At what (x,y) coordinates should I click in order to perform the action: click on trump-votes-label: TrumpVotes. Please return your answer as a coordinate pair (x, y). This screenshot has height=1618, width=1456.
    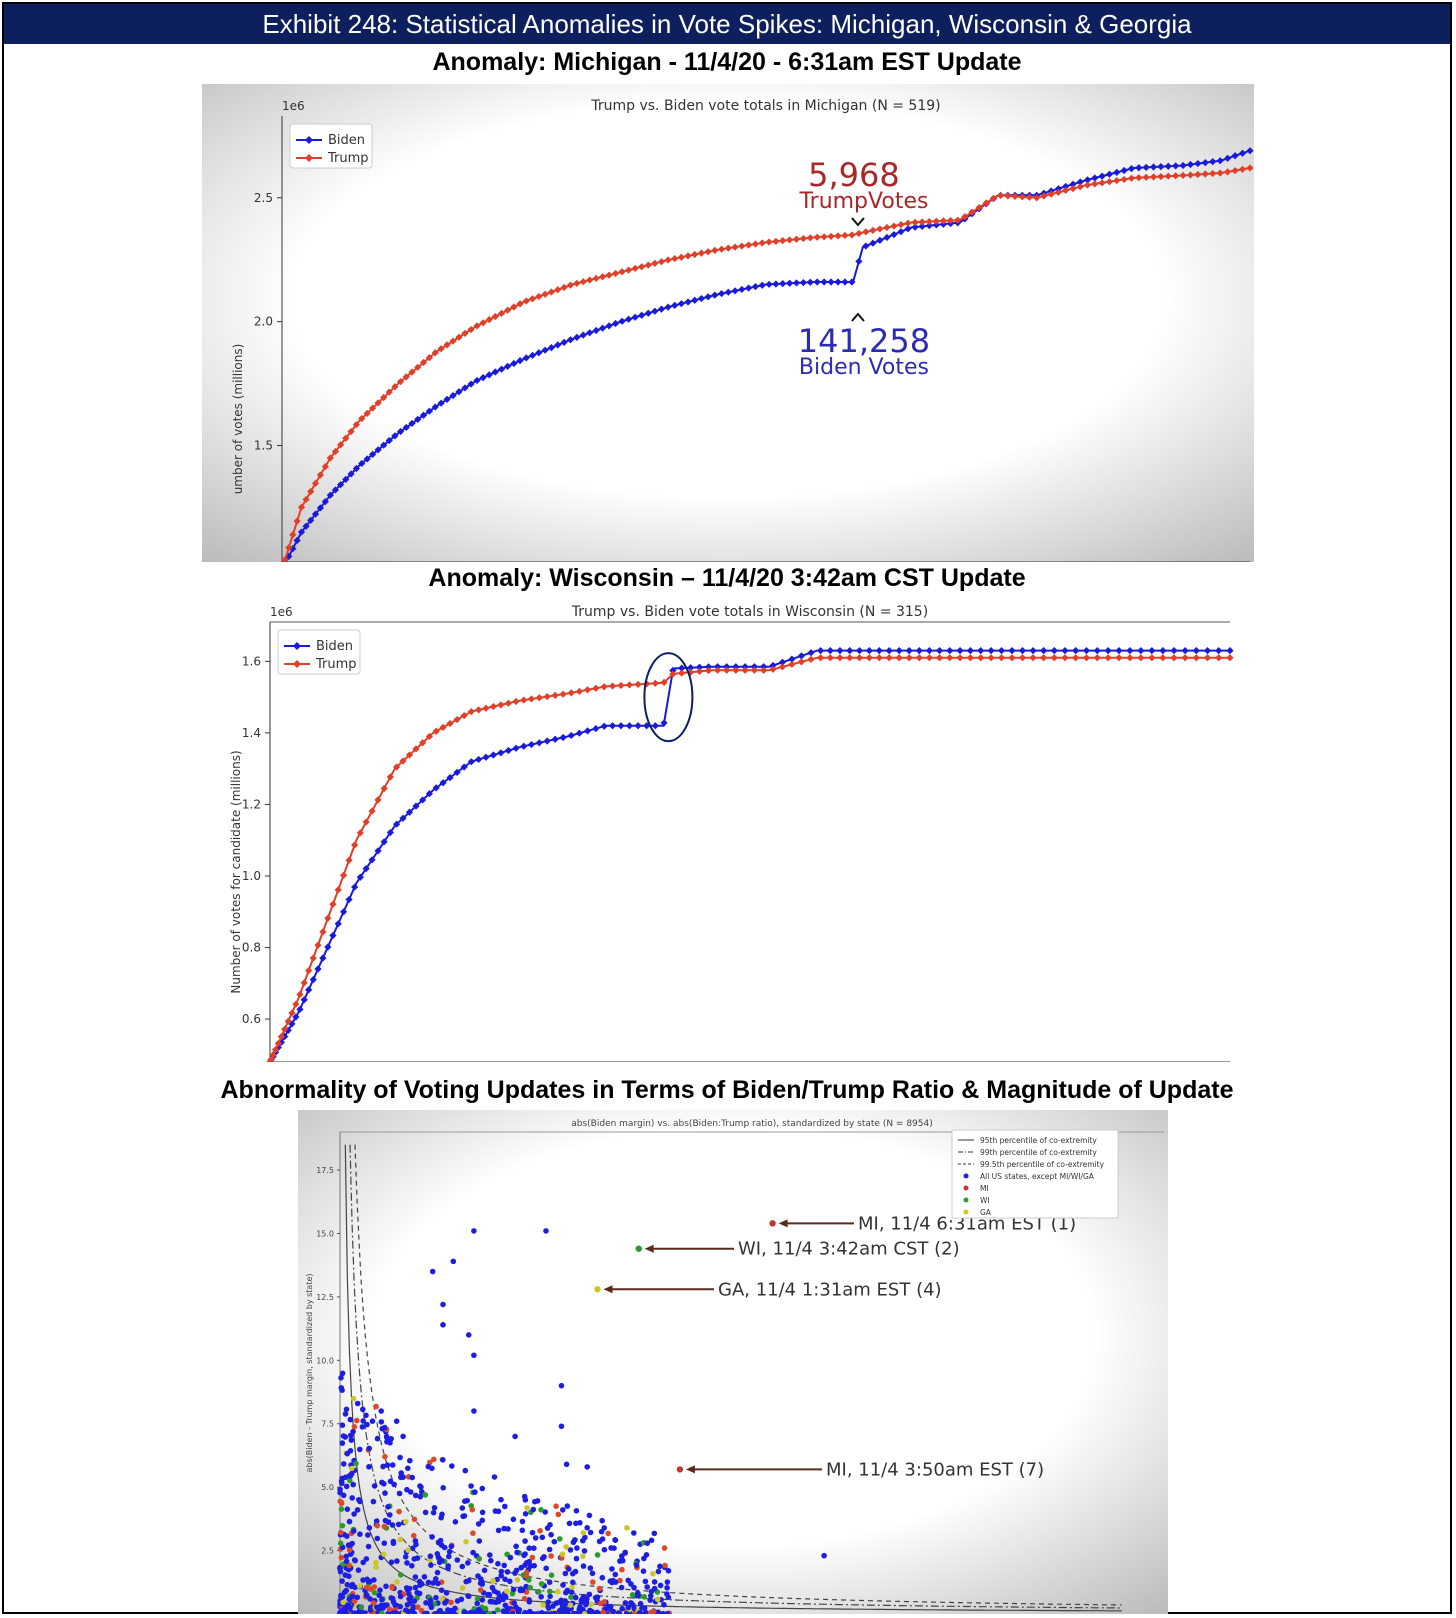
    Looking at the image, I should click on (863, 201).